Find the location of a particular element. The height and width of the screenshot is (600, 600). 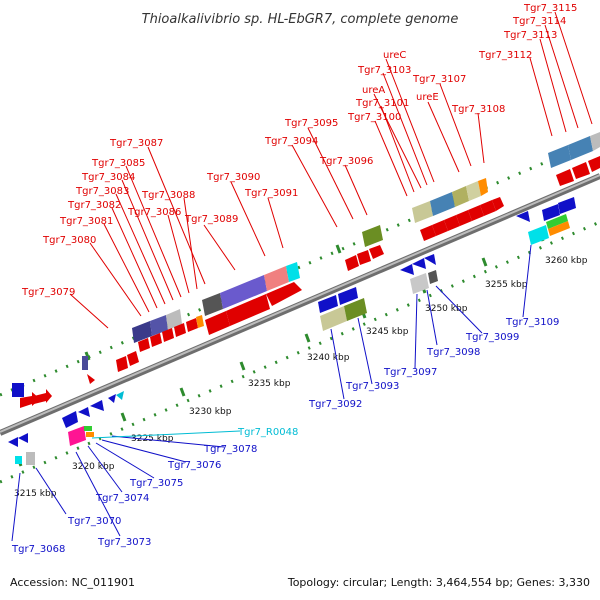

gene-label: Tgr7_3099 is located at coordinates (492, 337).